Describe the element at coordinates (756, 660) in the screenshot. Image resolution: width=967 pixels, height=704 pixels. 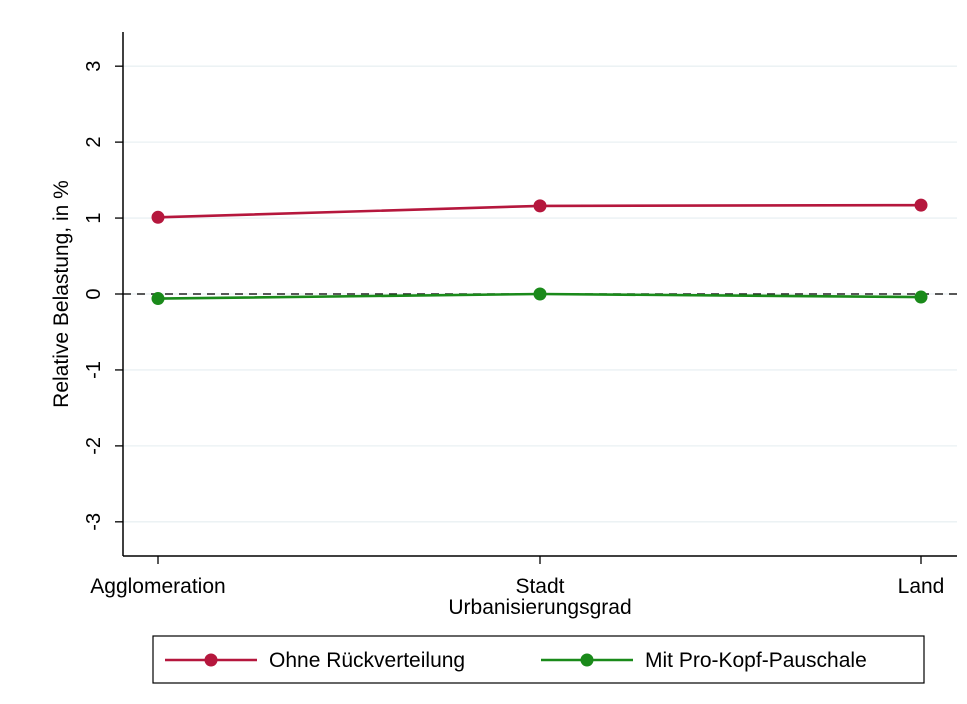
I see `legend-label: Mit Pro-Kopf-Pauschale` at that location.